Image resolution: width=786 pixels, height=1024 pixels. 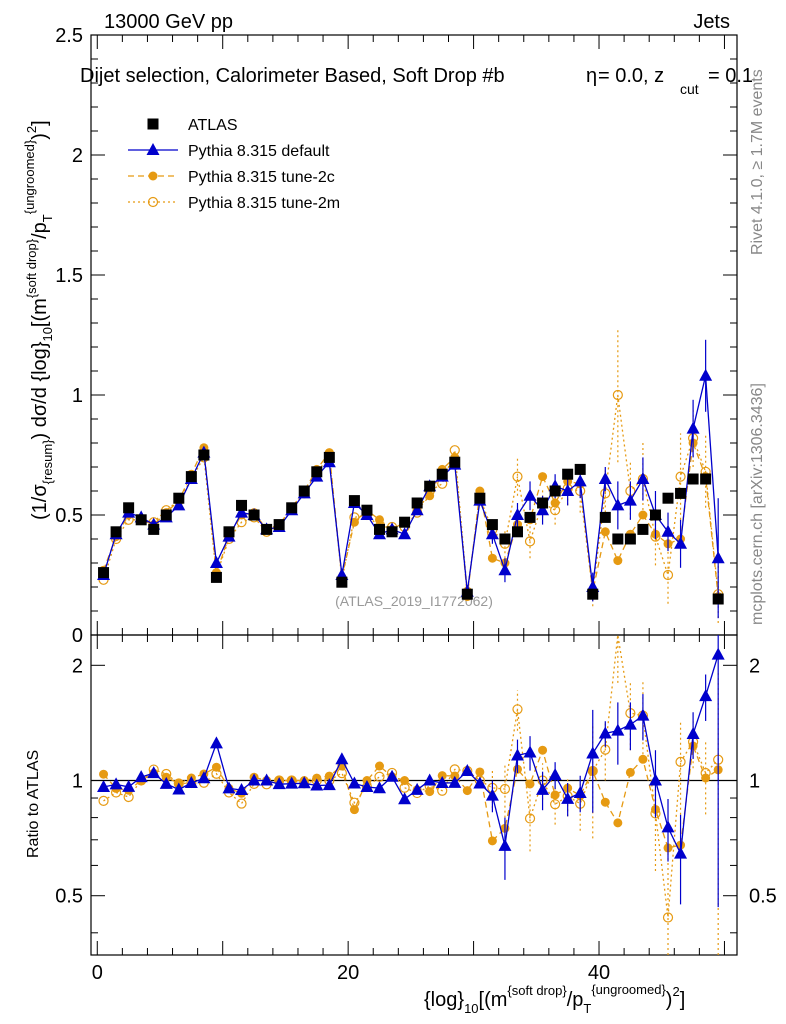 What do you see at coordinates (213, 125) in the screenshot?
I see `legend-label-atlas: ATLAS` at bounding box center [213, 125].